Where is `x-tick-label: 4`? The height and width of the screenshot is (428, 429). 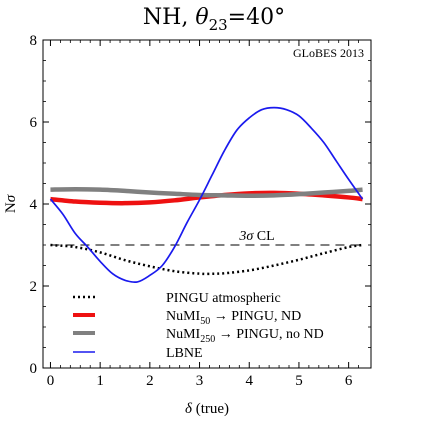
x-tick-label: 4 is located at coordinates (249, 381).